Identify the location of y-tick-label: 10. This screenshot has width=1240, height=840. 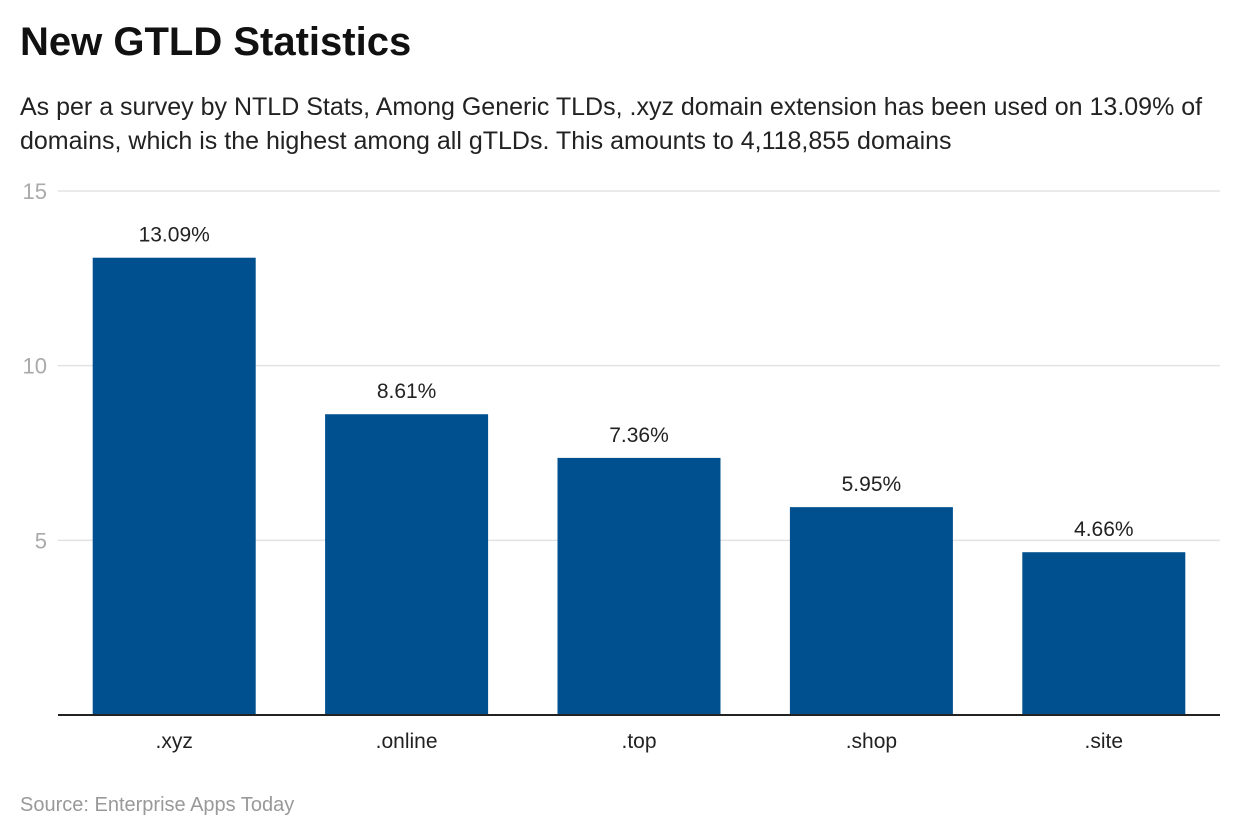
(35, 366).